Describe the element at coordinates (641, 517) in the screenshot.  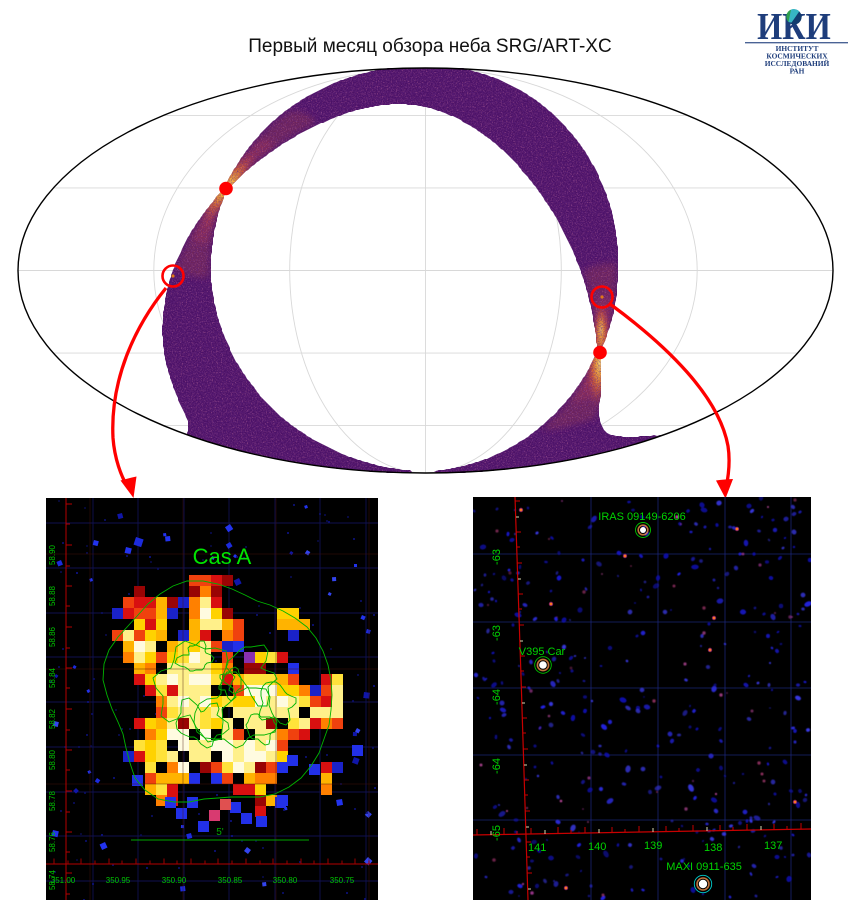
I see `svg-text: IRAS 09149-6206` at that location.